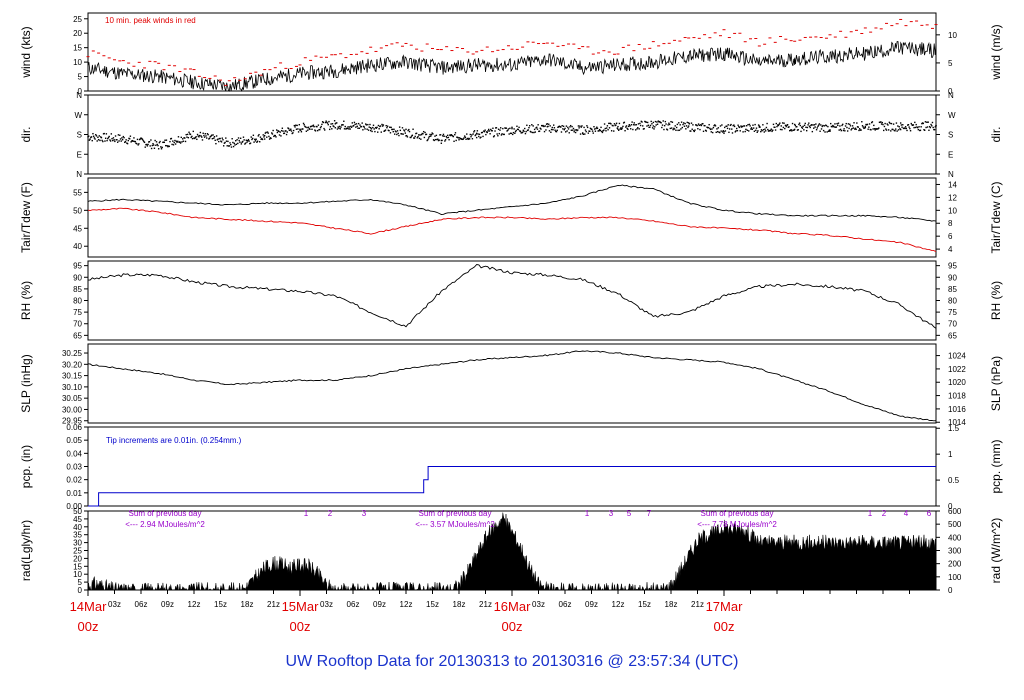 Image resolution: width=1024 pixels, height=700 pixels. Describe the element at coordinates (77, 312) in the screenshot. I see `y-tick-label-left: 75` at that location.